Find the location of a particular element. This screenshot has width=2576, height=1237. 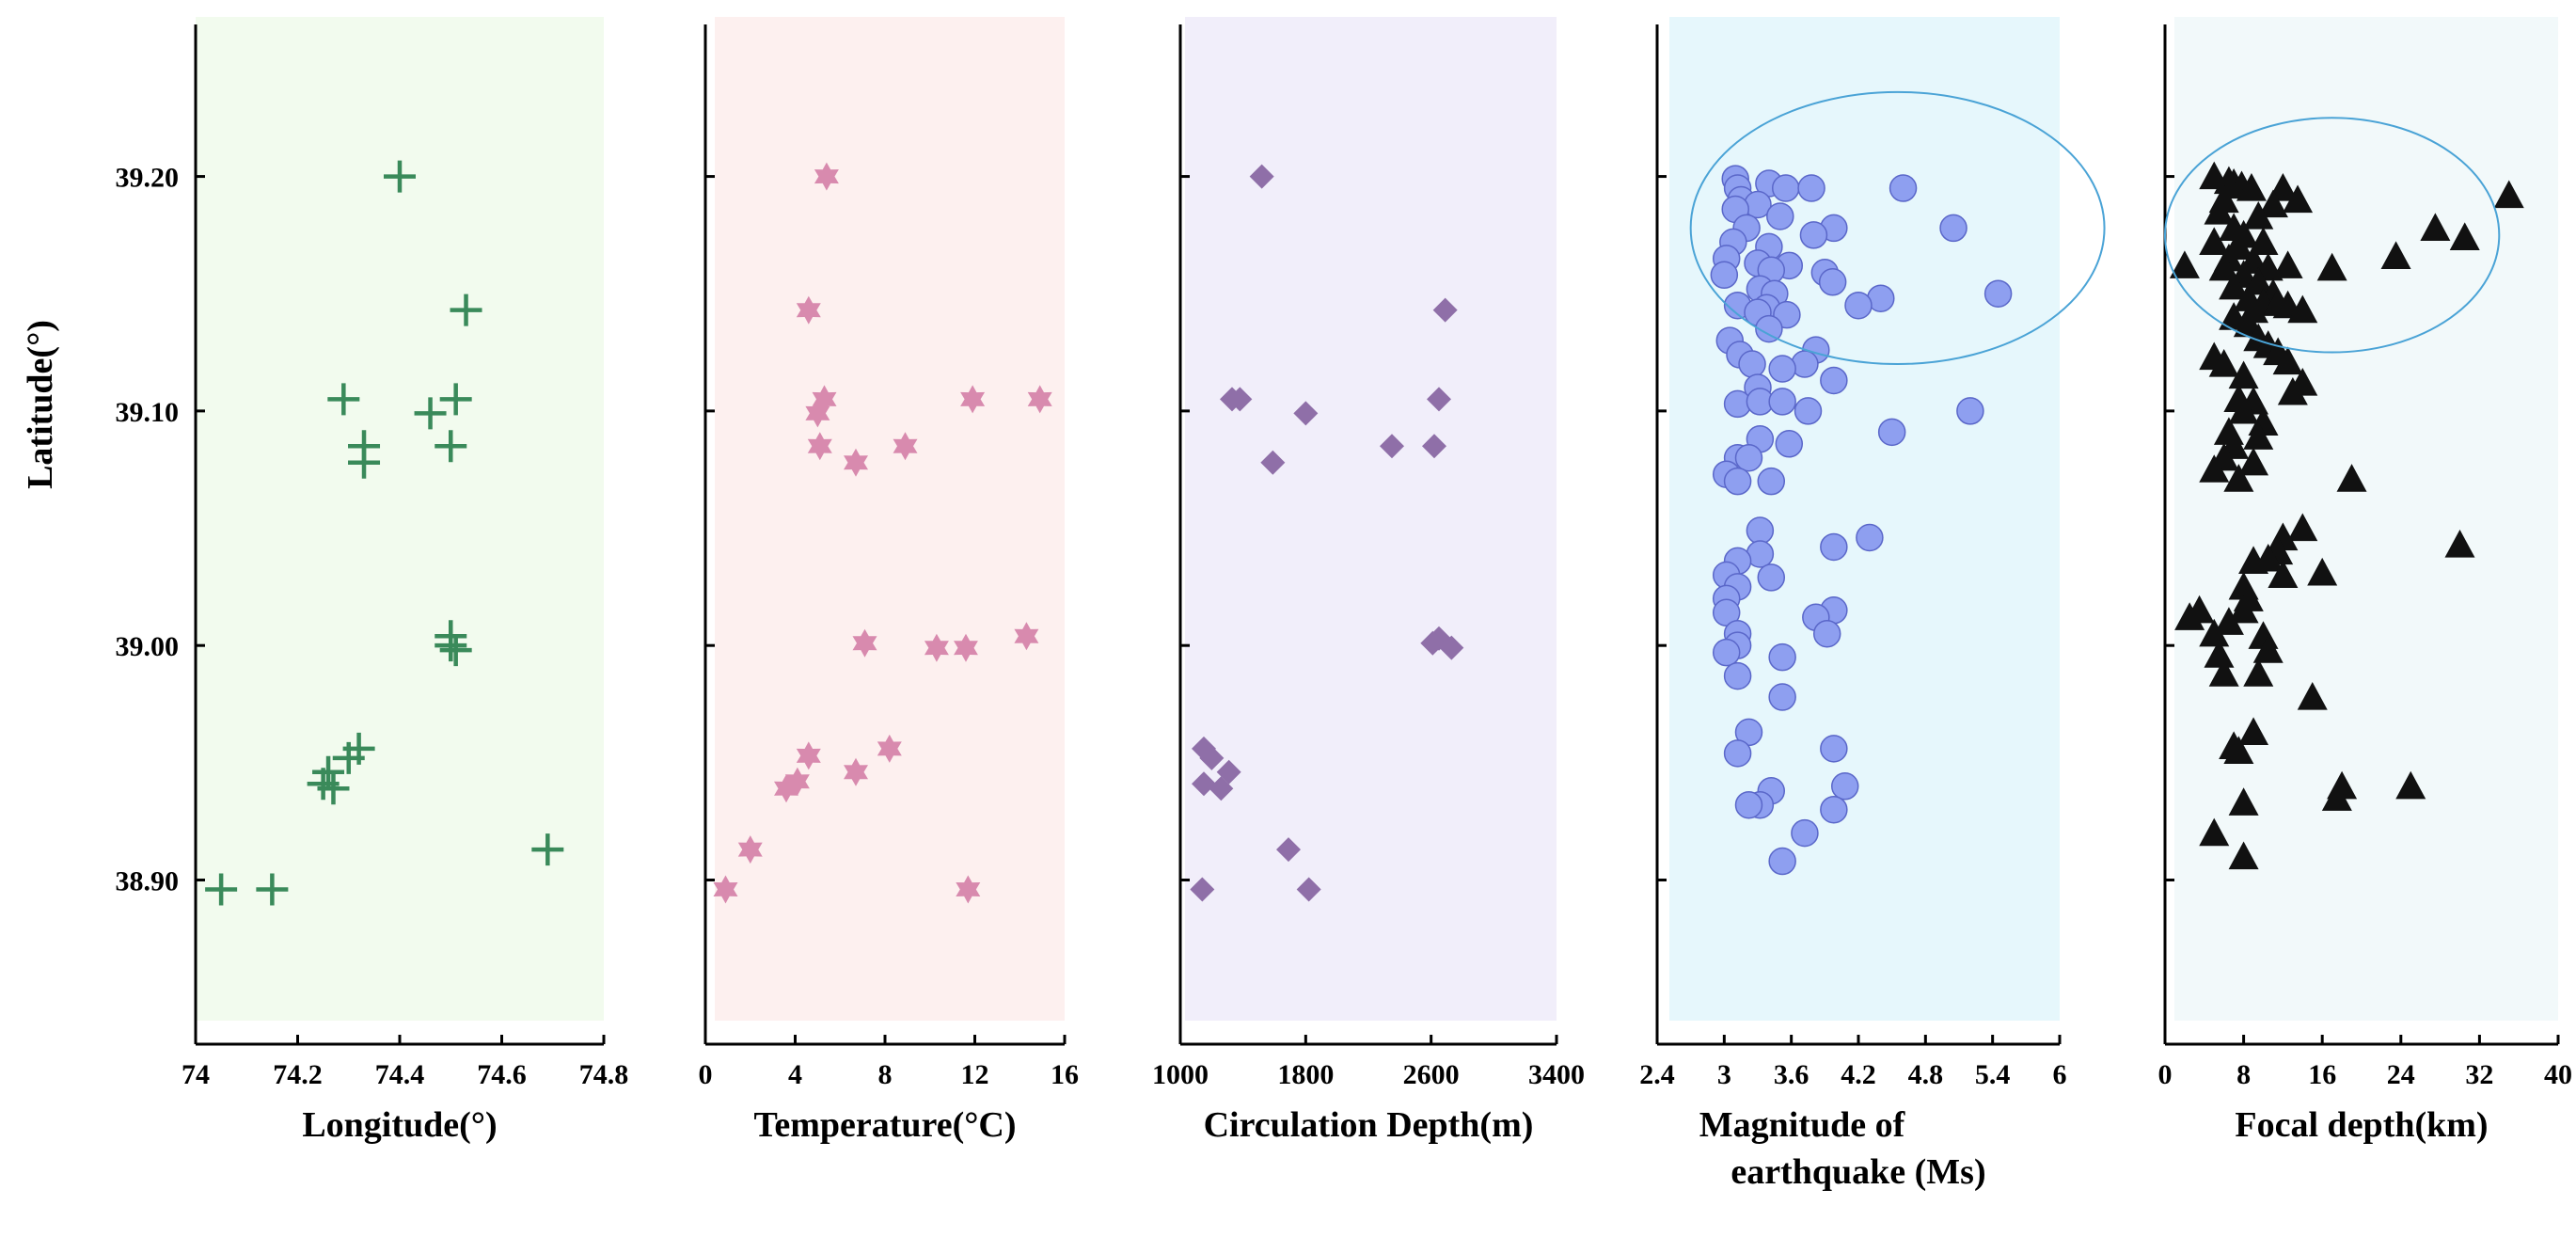

panel-focal: 0 8 16 24 32 40 Focal depth(km) is located at coordinates (2365, 581).